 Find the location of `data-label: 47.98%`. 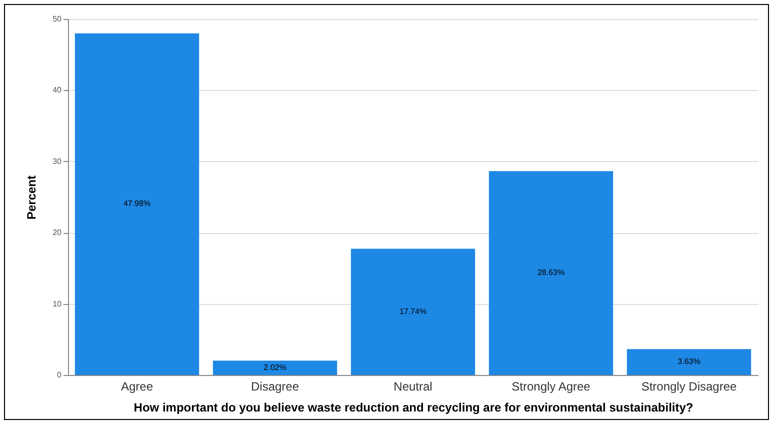

data-label: 47.98% is located at coordinates (137, 203).